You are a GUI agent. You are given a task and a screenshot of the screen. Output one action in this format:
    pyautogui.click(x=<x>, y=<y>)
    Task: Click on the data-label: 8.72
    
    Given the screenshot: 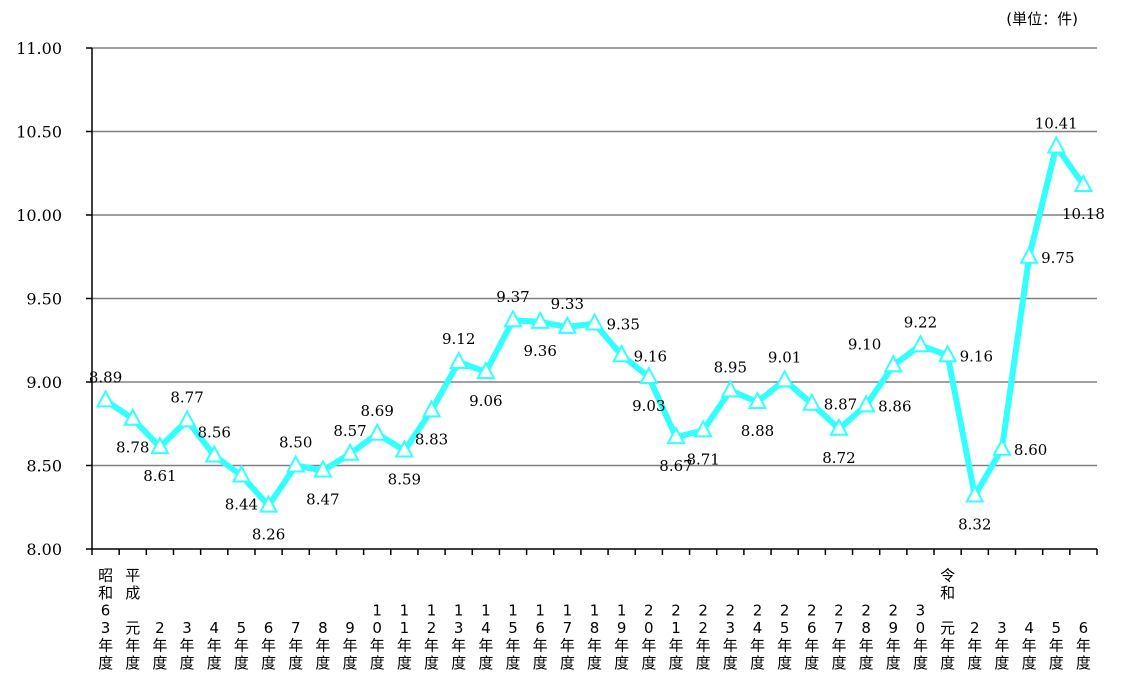 What is the action you would take?
    pyautogui.click(x=838, y=458)
    